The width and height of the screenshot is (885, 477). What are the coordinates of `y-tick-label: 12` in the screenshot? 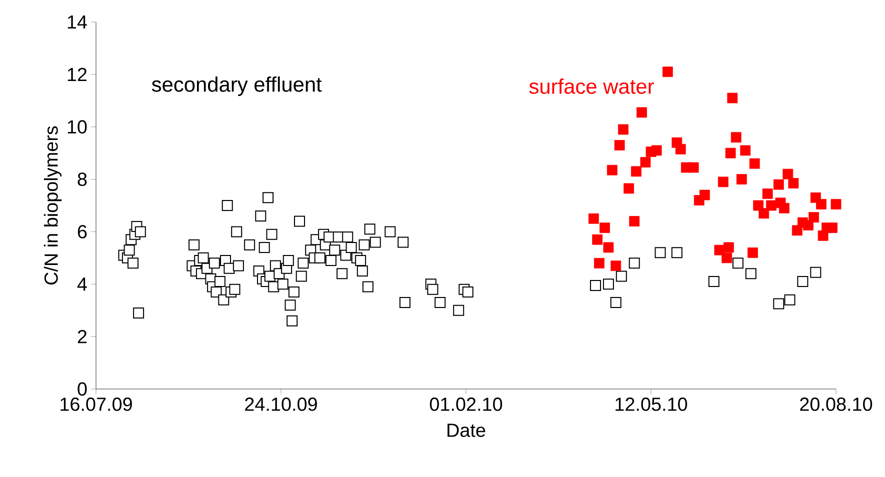 It's located at (77, 75).